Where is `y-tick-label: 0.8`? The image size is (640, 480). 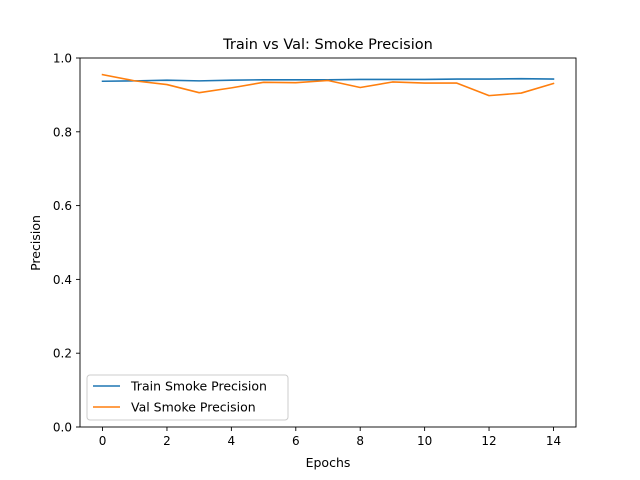 y-tick-label: 0.8 is located at coordinates (62, 132).